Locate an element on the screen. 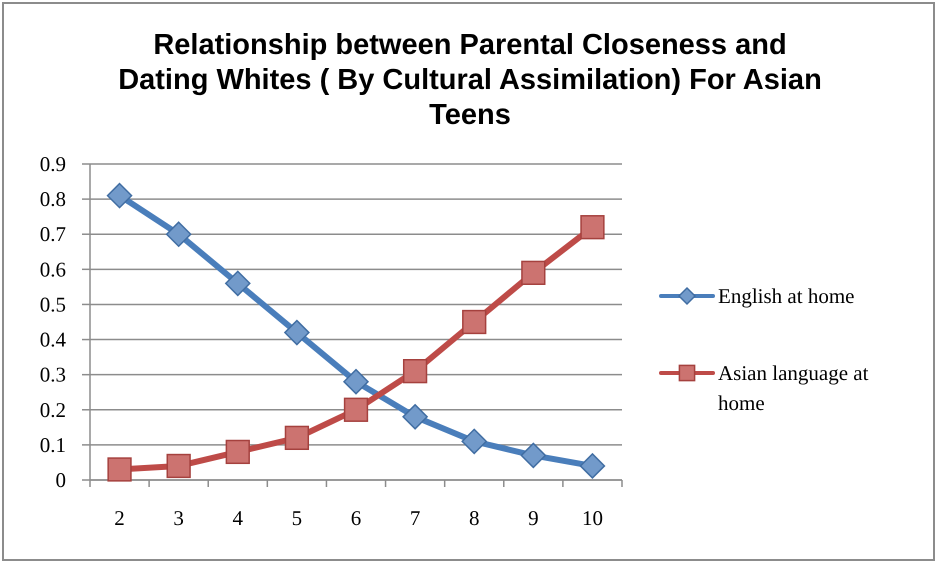 The image size is (938, 565). x-tick-label: 7 is located at coordinates (415, 518).